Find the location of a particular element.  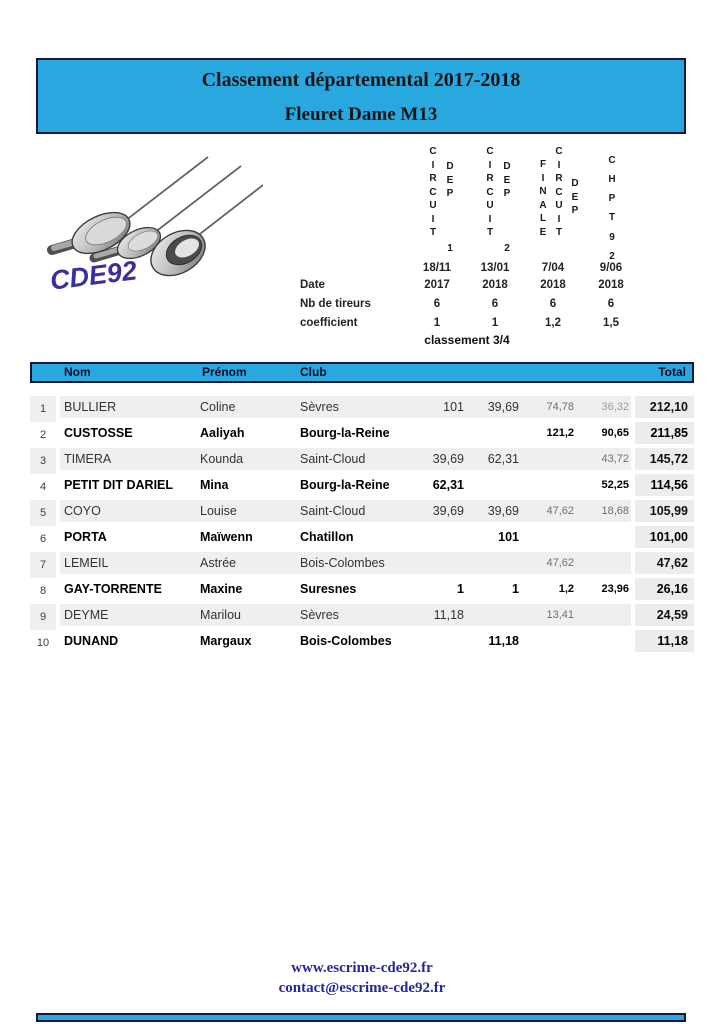

coefficient-value: 1,5 is located at coordinates (611, 323).